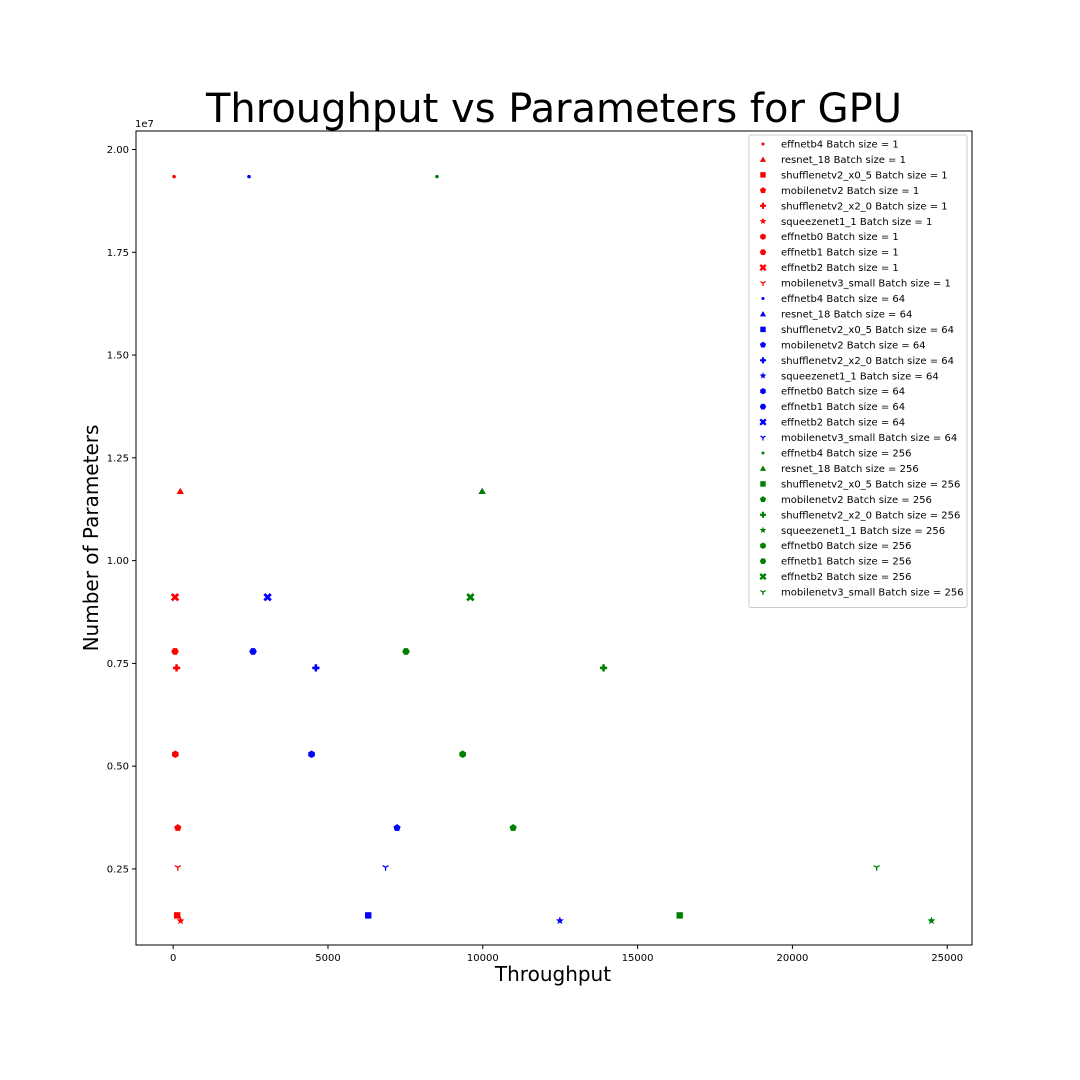 The width and height of the screenshot is (1080, 1080). What do you see at coordinates (118, 767) in the screenshot?
I see `y-tick-label: 0.50` at bounding box center [118, 767].